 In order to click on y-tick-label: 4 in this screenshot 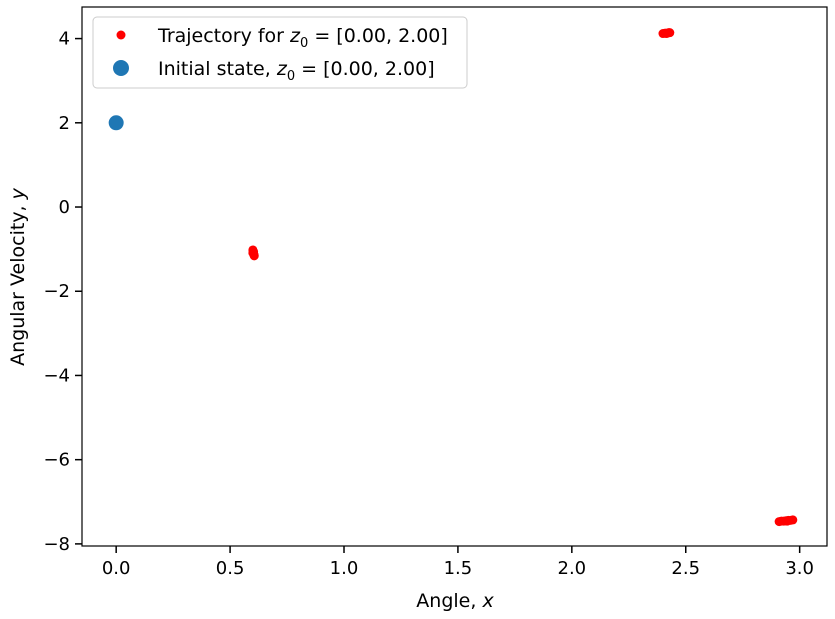, I will do `click(64, 39)`.